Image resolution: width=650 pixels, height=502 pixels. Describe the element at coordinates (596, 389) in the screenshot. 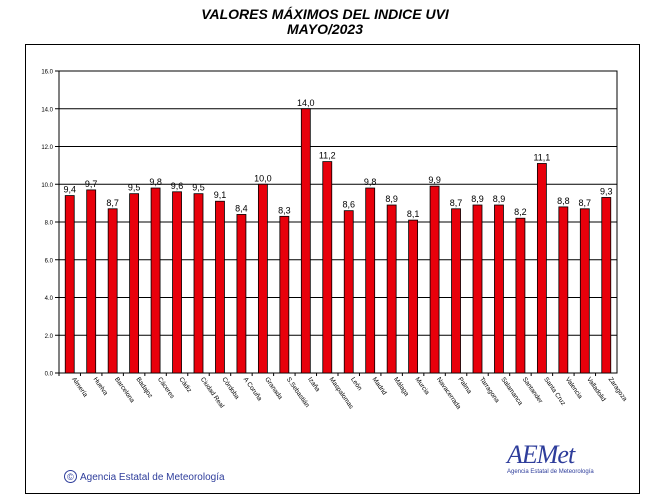

I see `x-tick-label: Valladolid` at that location.